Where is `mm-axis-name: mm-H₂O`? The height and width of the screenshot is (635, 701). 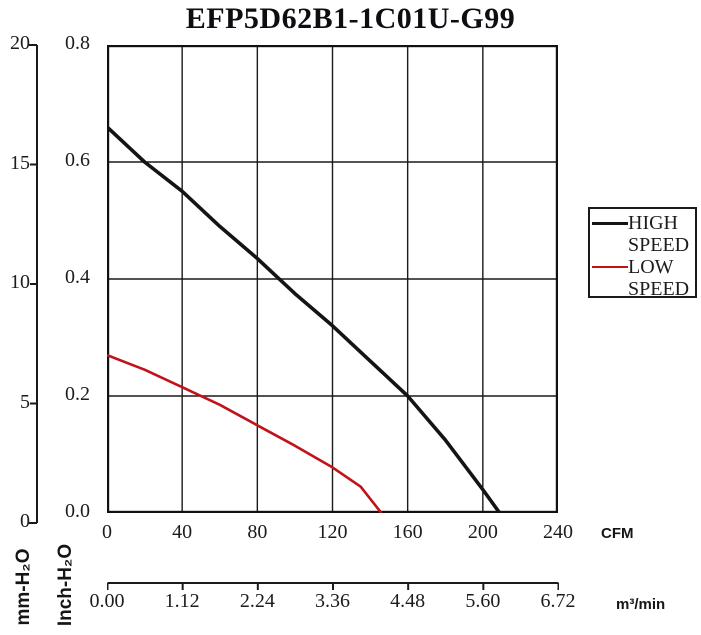 mm-axis-name: mm-H₂O is located at coordinates (23, 587).